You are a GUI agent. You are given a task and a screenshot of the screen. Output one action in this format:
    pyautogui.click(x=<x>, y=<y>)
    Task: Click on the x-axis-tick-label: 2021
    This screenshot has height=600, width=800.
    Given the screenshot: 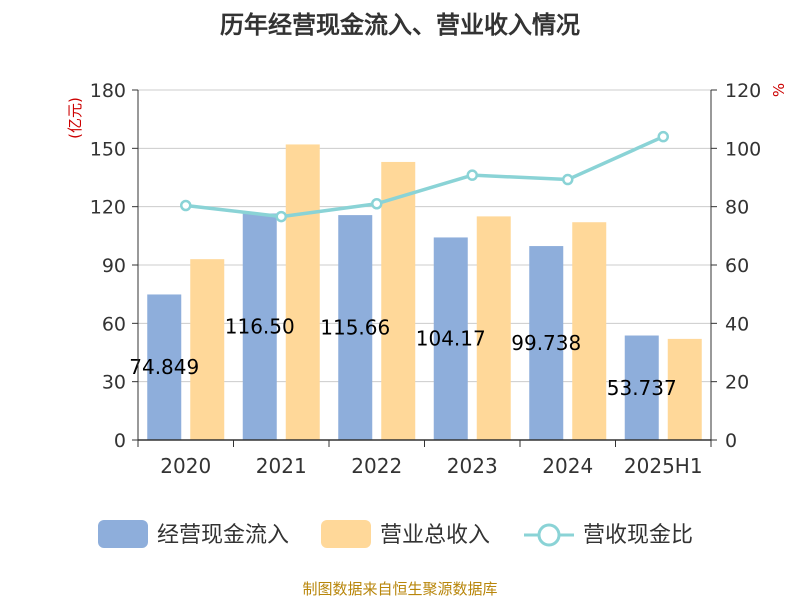 What is the action you would take?
    pyautogui.click(x=281, y=466)
    